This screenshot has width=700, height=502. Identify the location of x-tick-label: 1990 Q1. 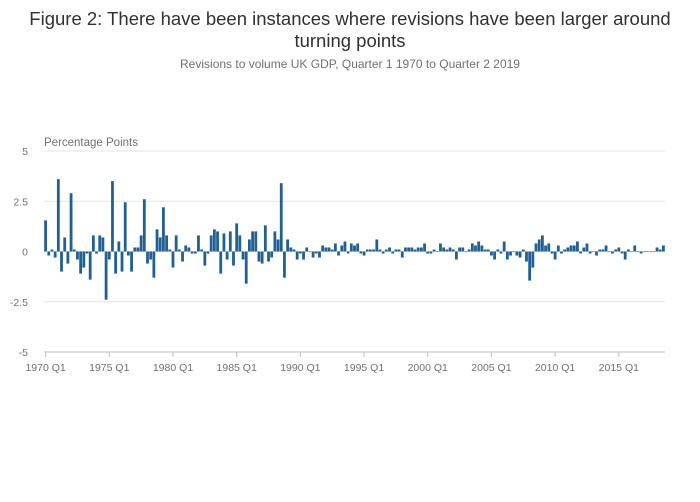
(300, 368).